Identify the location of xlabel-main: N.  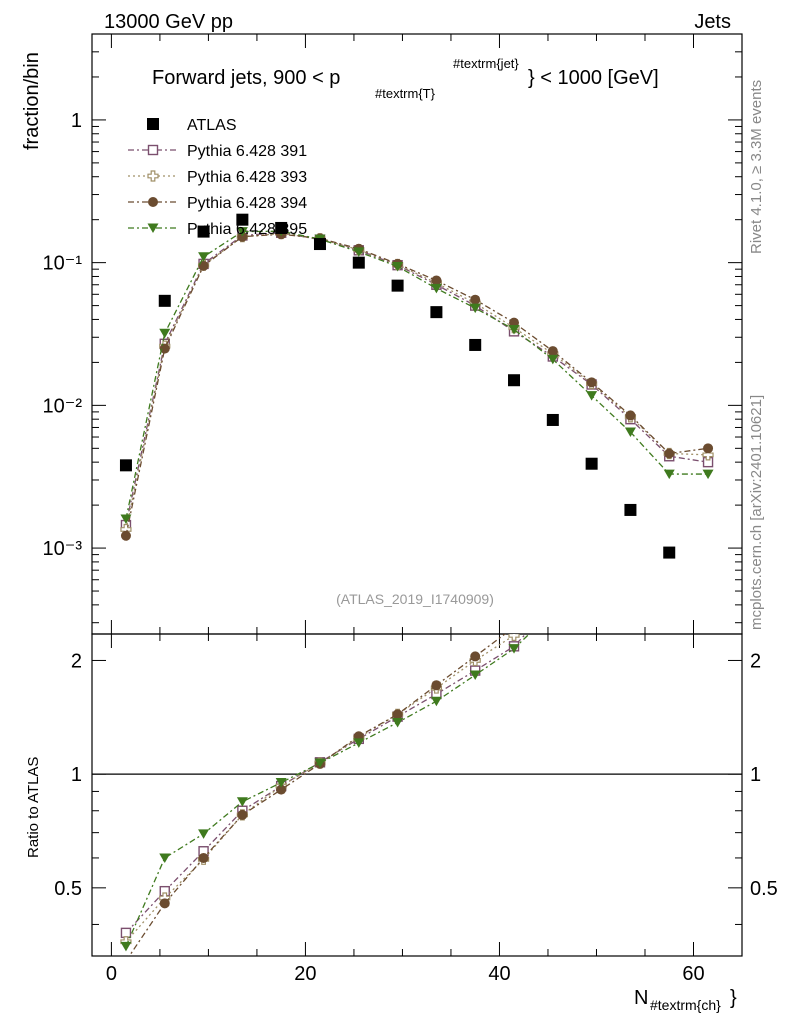
(641, 998).